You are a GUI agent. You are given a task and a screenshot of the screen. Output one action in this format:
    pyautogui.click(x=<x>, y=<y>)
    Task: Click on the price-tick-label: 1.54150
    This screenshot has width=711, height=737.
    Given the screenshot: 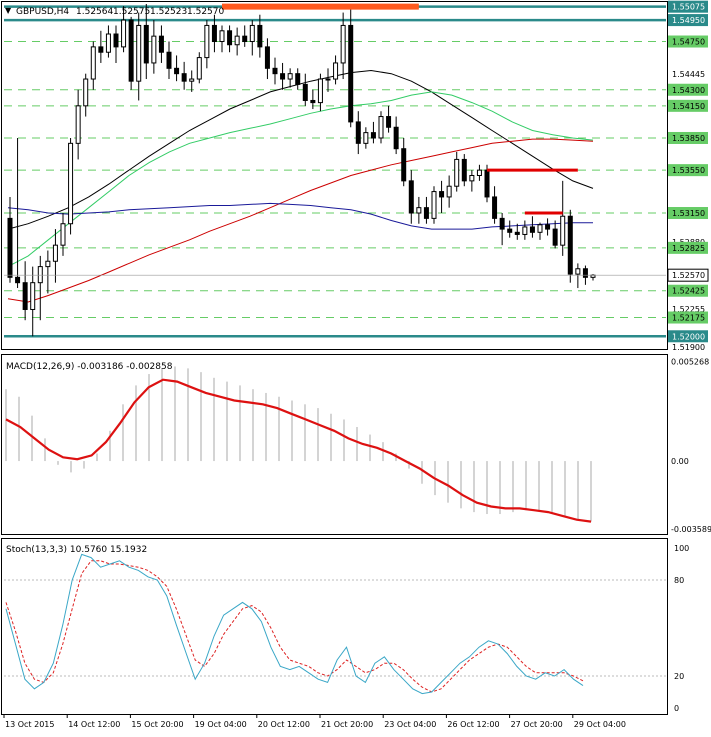 What is the action you would take?
    pyautogui.click(x=688, y=106)
    